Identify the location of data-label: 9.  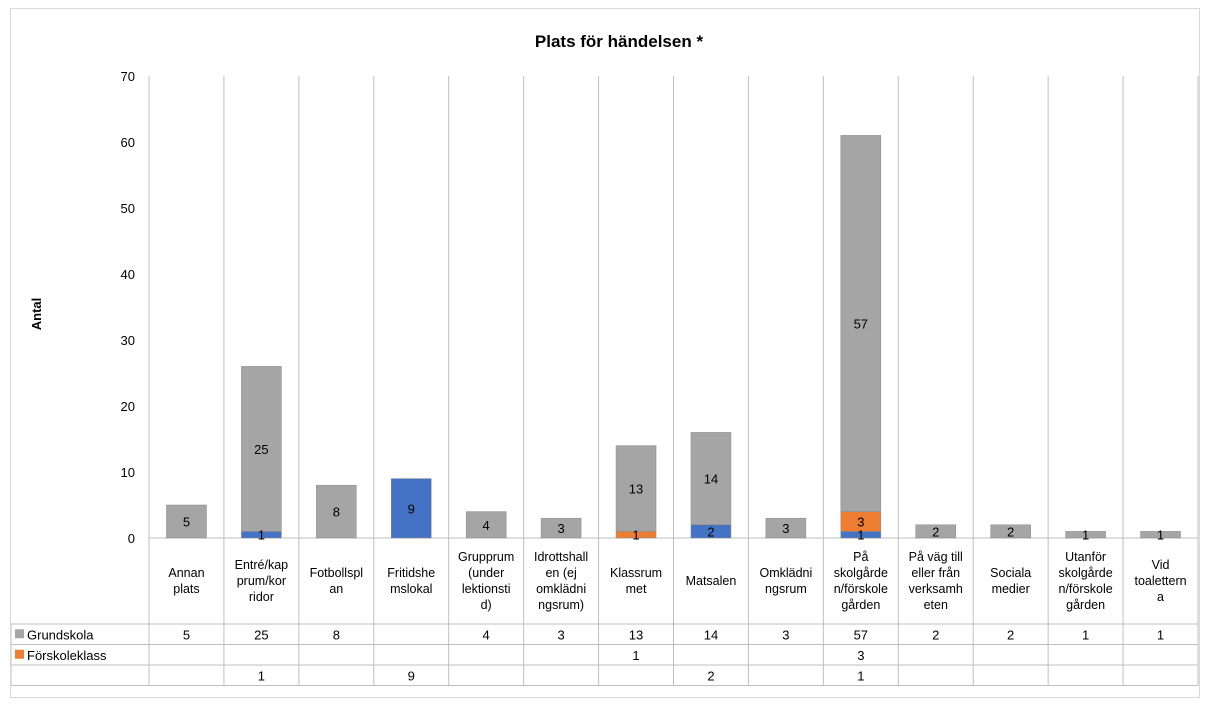
(411, 508).